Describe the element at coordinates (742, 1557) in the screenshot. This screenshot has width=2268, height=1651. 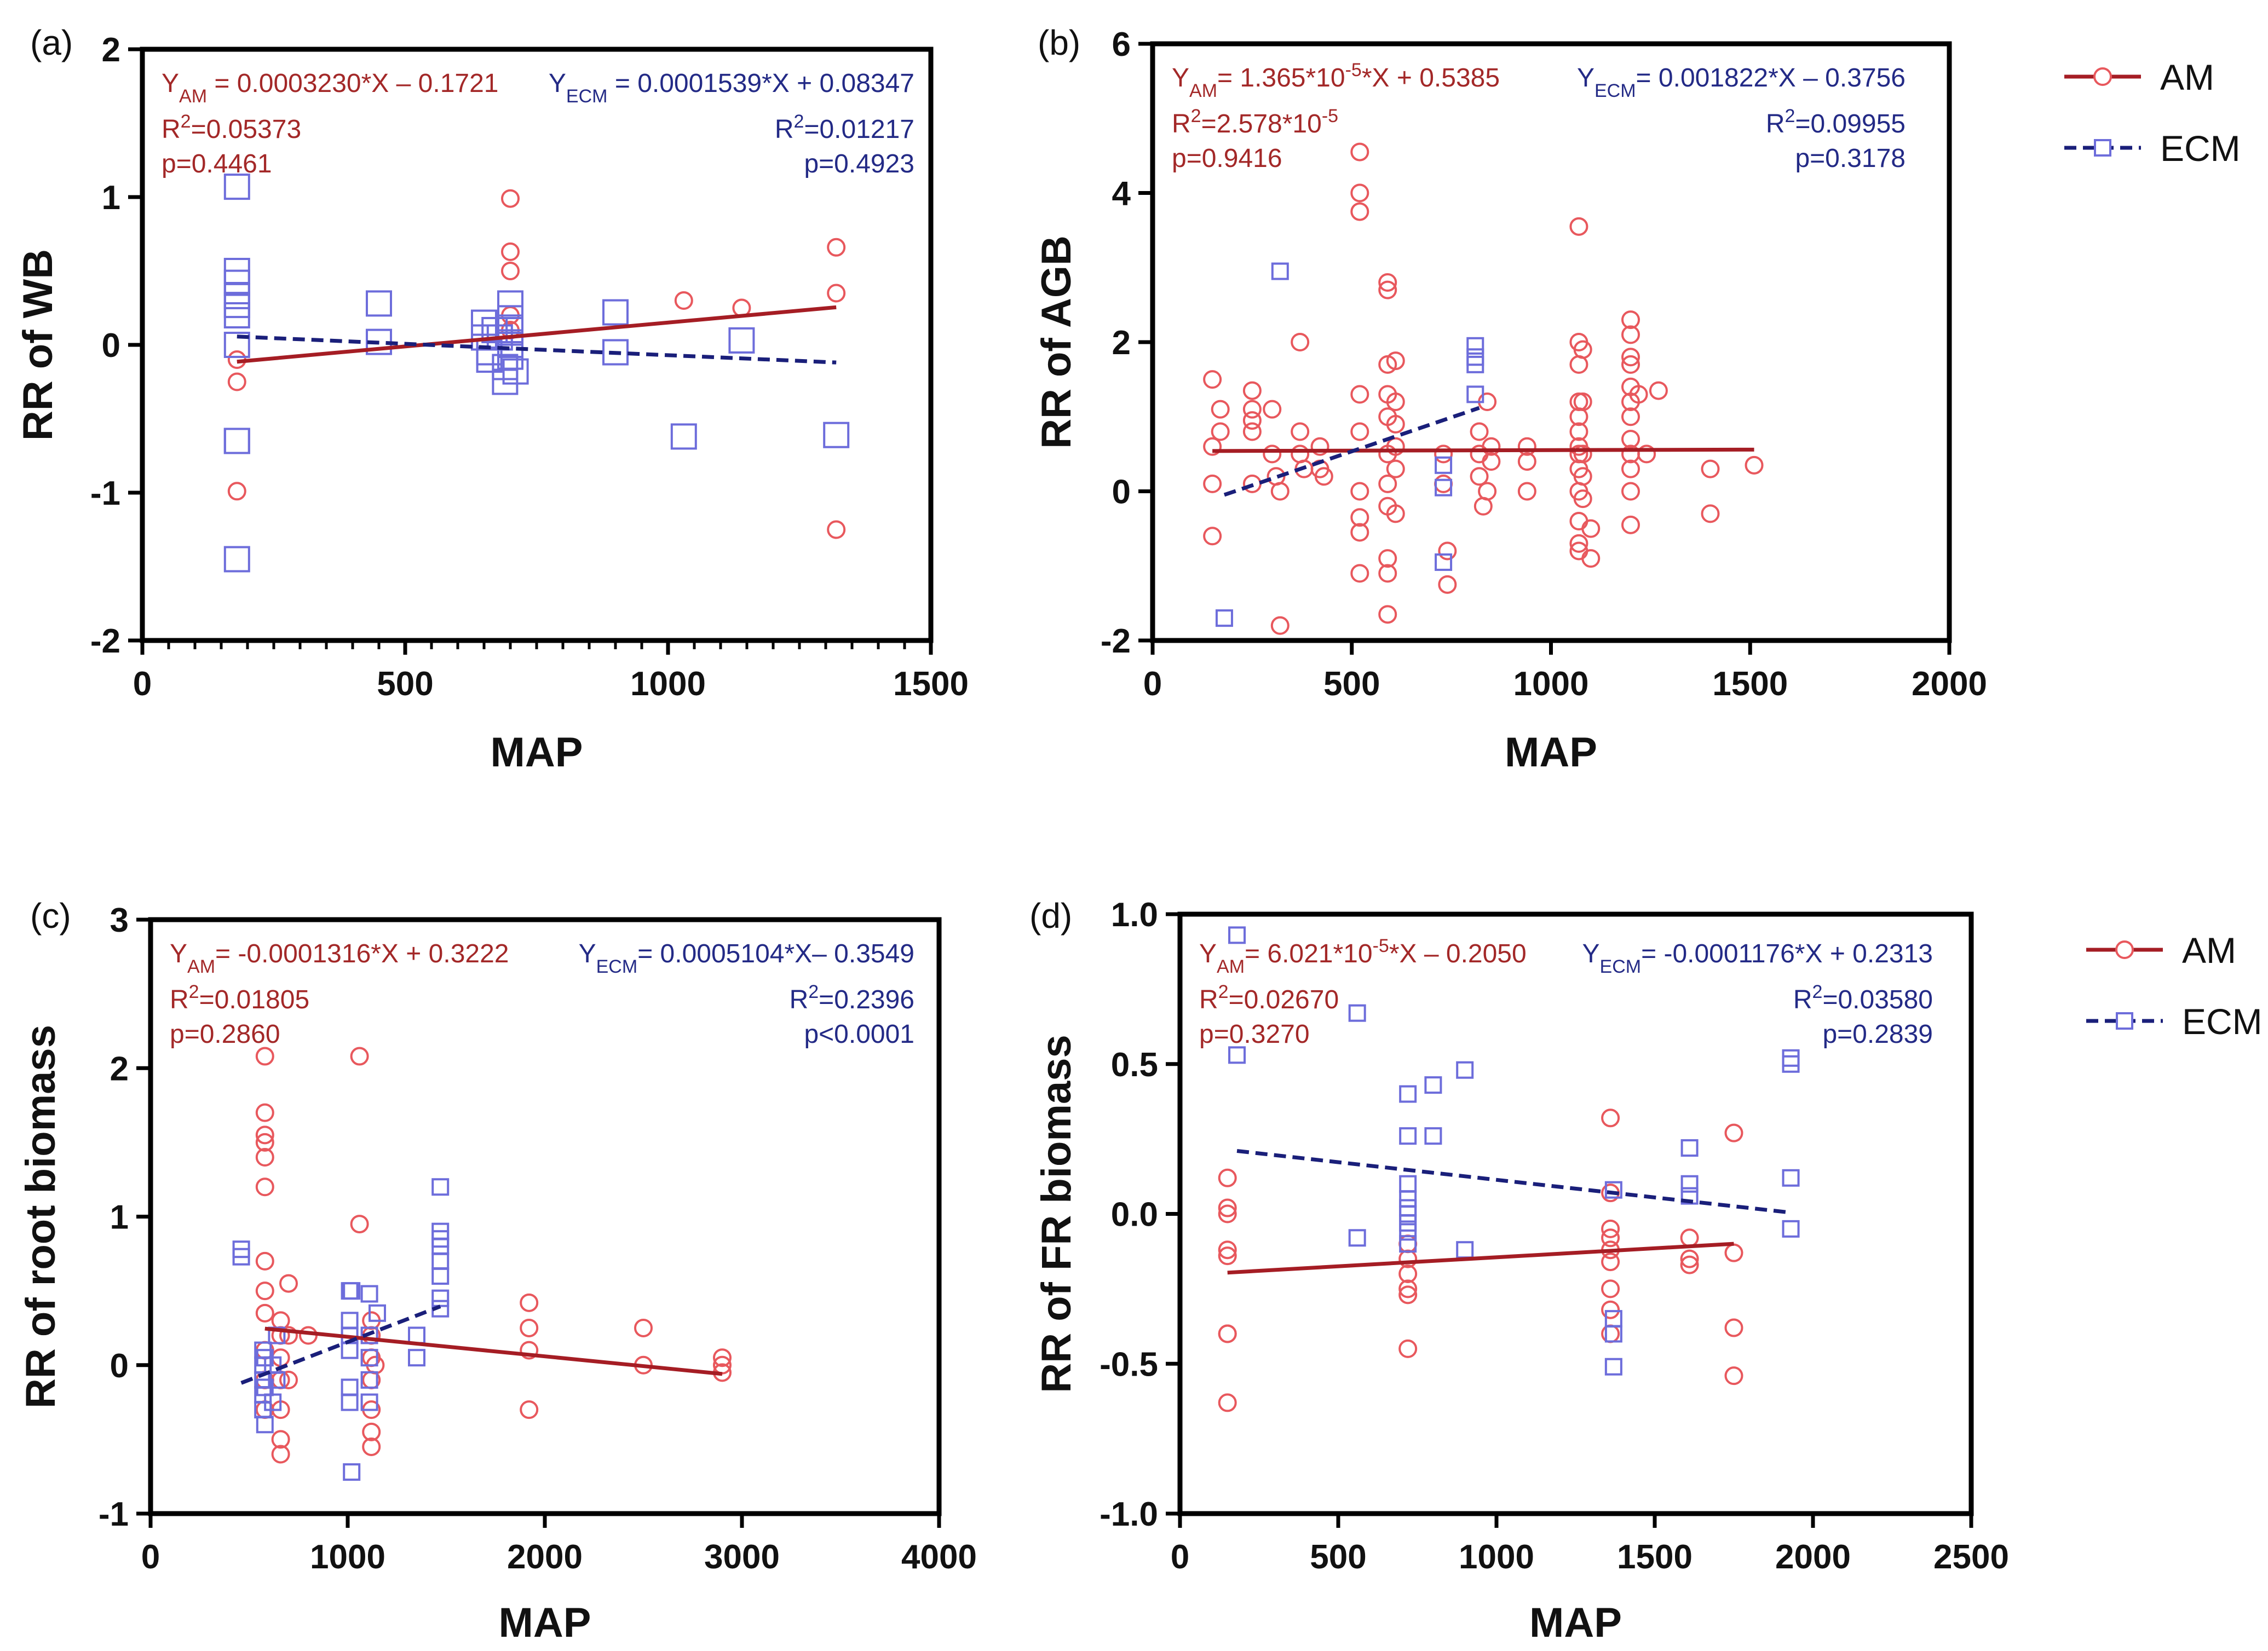
I see `x-tick-label: 3000` at that location.